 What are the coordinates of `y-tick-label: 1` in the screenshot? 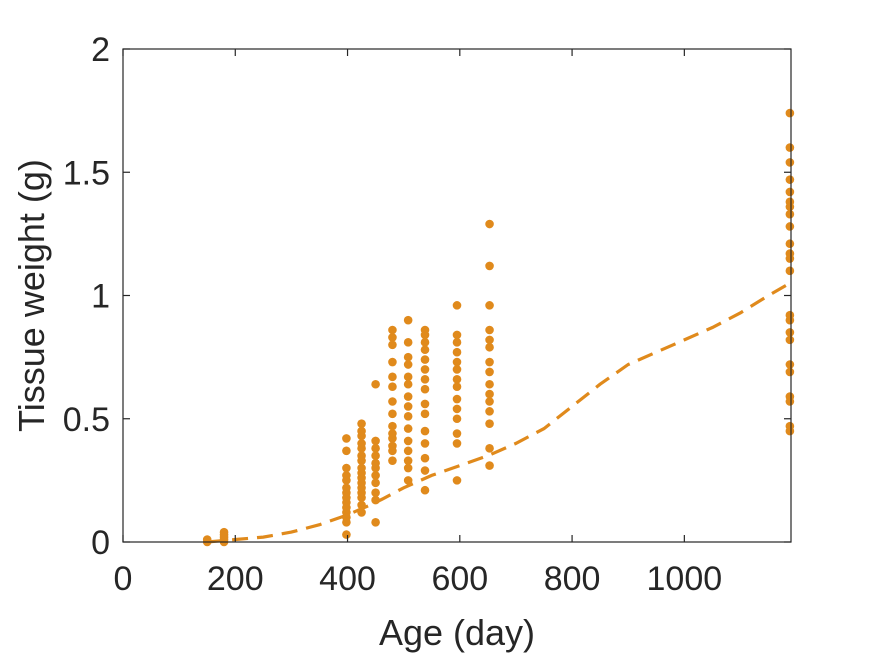 It's located at (100, 297).